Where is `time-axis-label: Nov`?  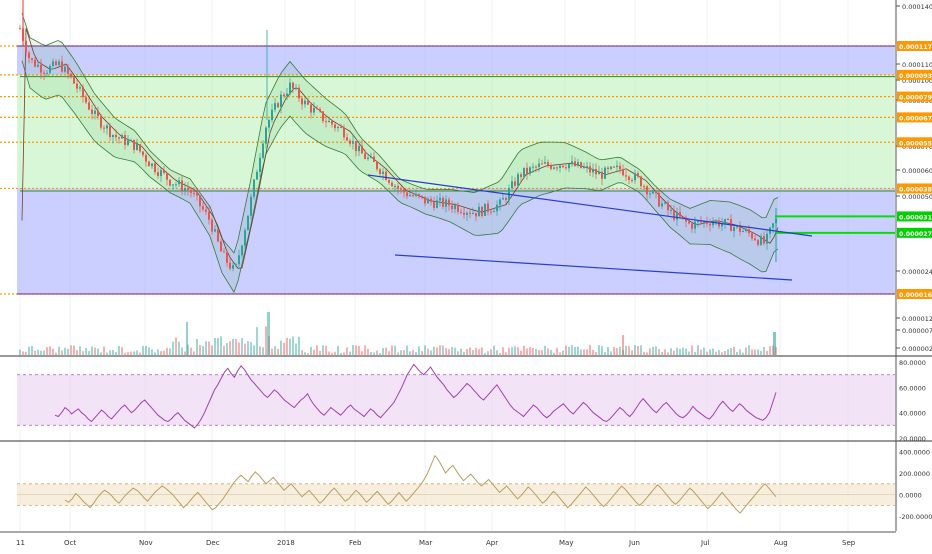
time-axis-label: Nov is located at coordinates (146, 543).